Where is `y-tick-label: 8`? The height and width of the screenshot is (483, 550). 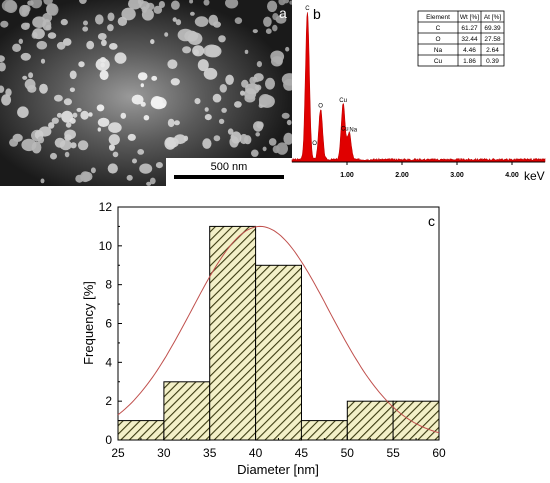
y-tick-label: 8 is located at coordinates (108, 285).